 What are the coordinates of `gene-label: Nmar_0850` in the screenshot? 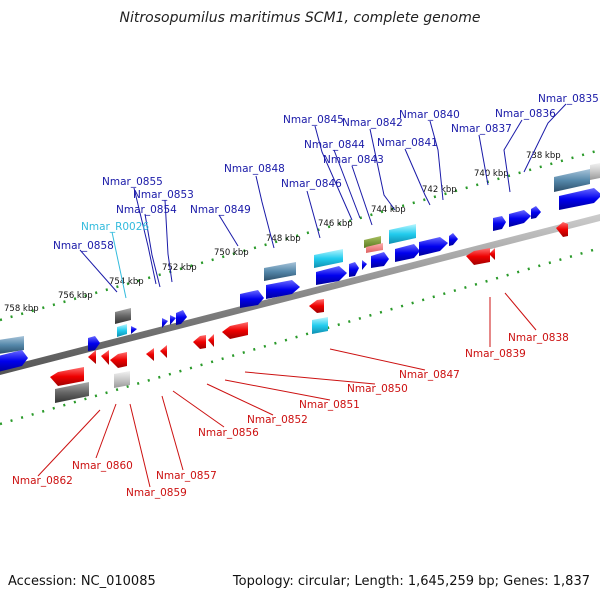 It's located at (377, 389).